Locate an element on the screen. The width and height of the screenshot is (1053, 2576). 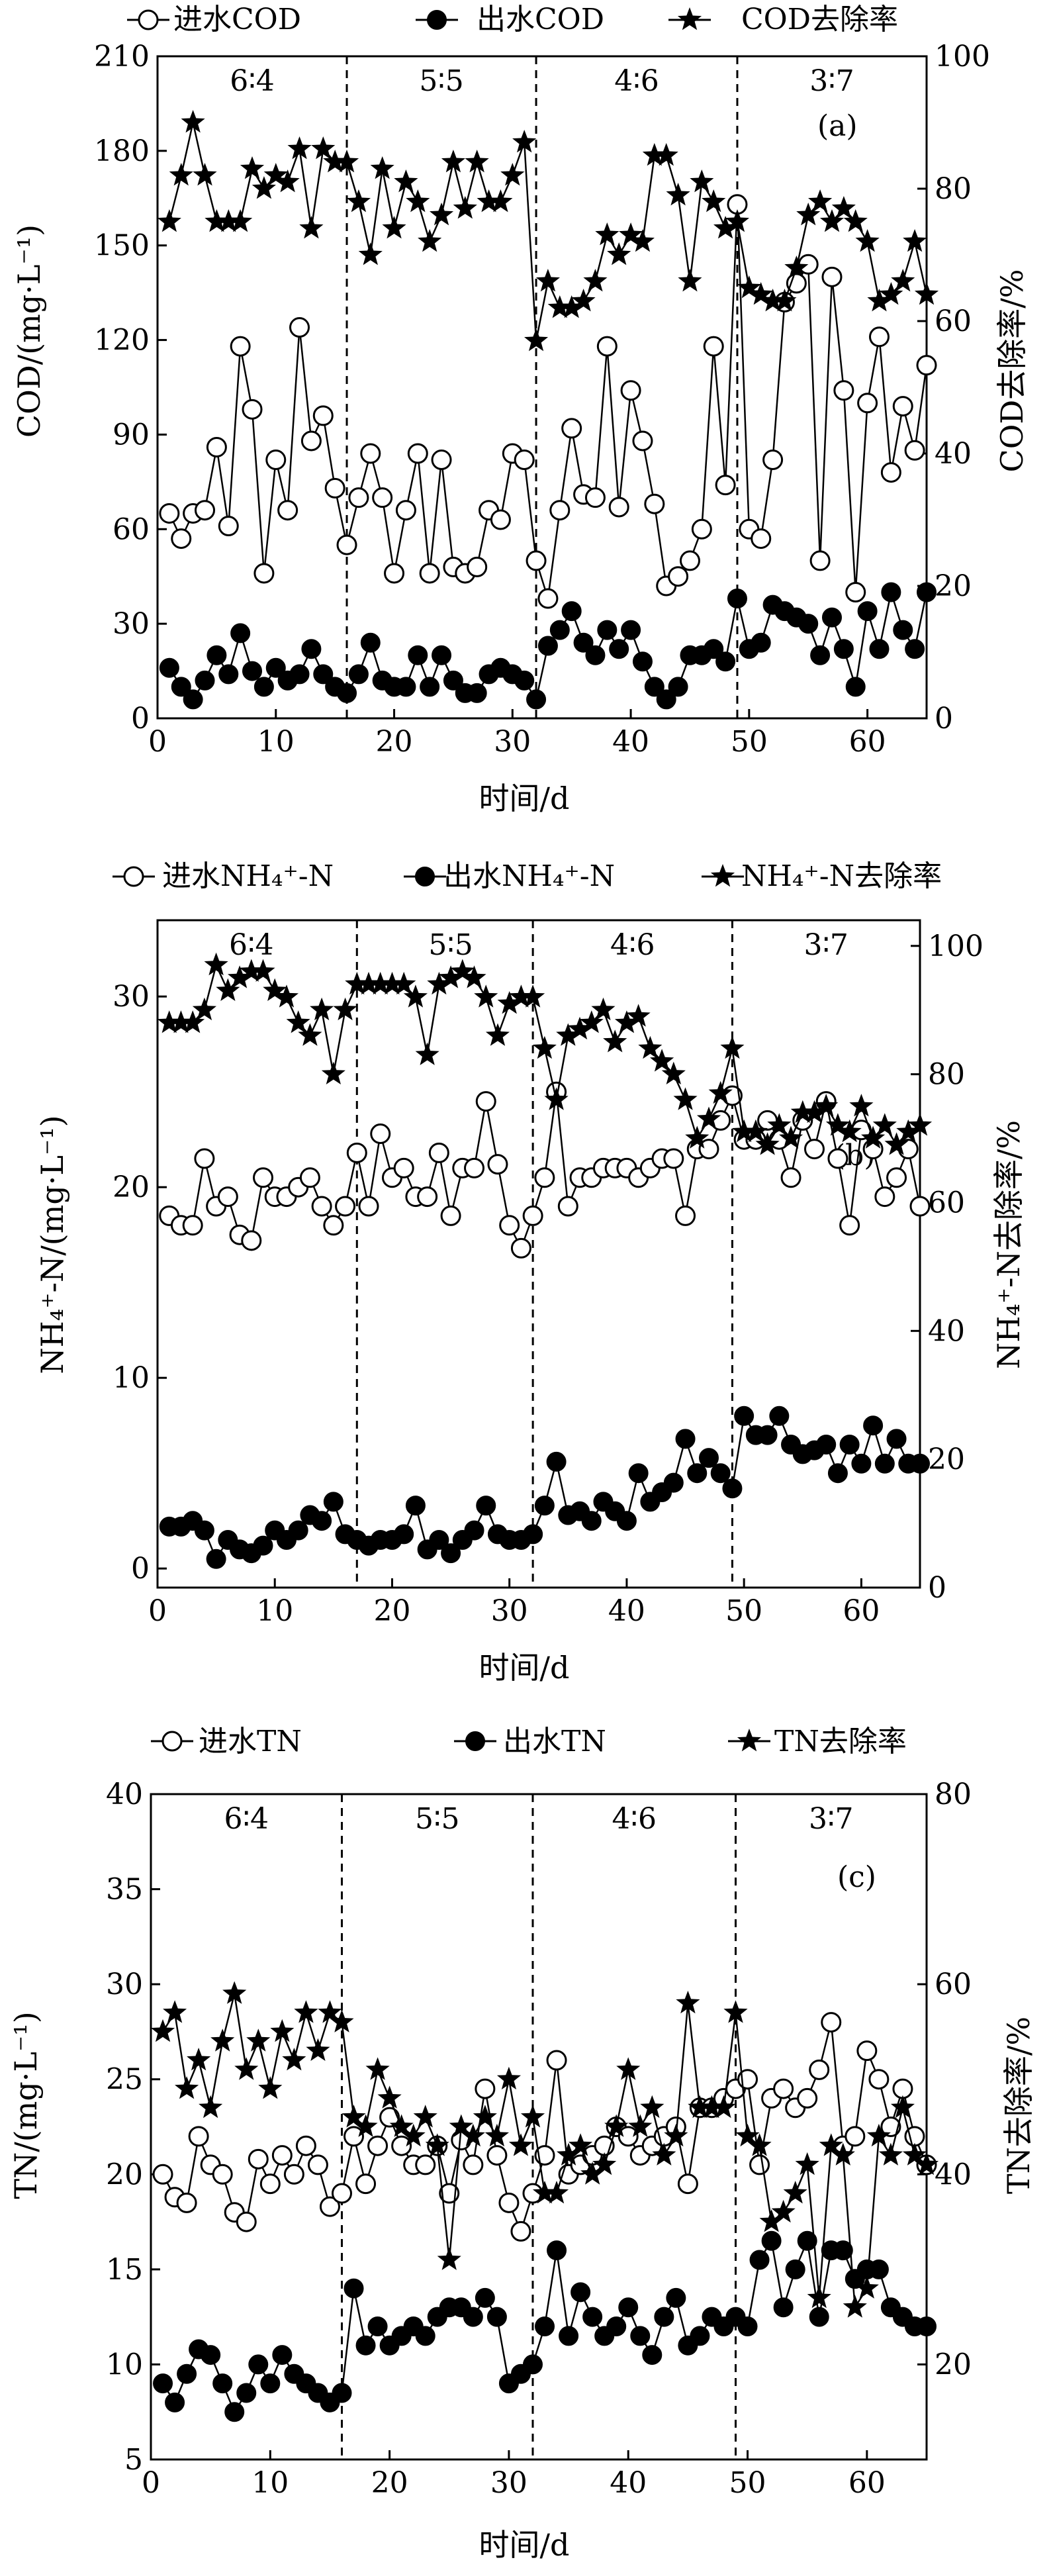
x-axis-label: 时间/d is located at coordinates (524, 2545).